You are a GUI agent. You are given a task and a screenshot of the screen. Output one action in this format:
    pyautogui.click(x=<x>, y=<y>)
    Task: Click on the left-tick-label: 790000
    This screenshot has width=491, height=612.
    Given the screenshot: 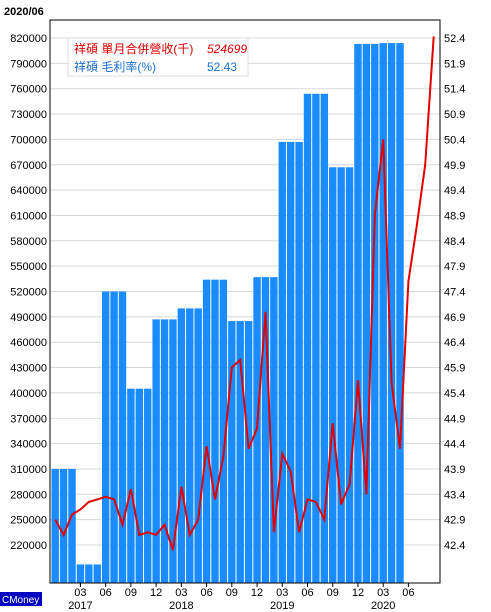 What is the action you would take?
    pyautogui.click(x=28, y=64)
    